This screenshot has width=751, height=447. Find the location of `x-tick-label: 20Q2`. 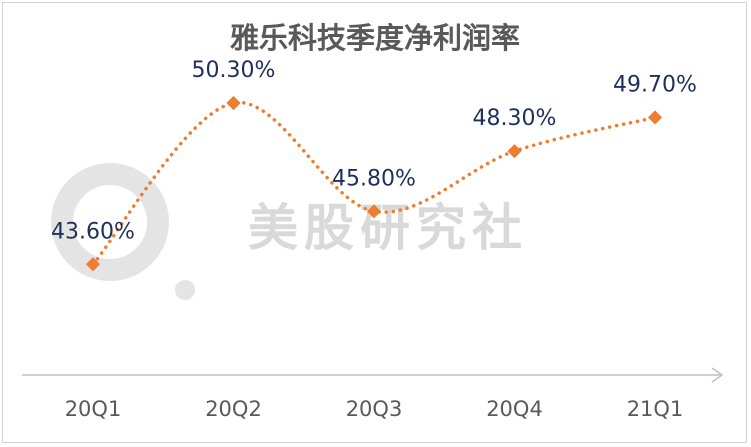

x-tick-label: 20Q2 is located at coordinates (233, 409).